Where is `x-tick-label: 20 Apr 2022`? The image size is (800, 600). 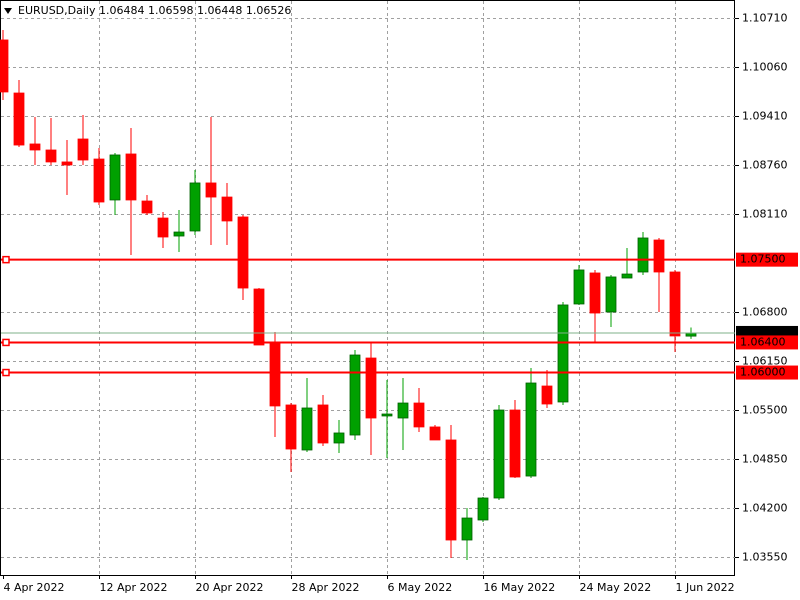 x-tick-label: 20 Apr 2022 is located at coordinates (230, 587).